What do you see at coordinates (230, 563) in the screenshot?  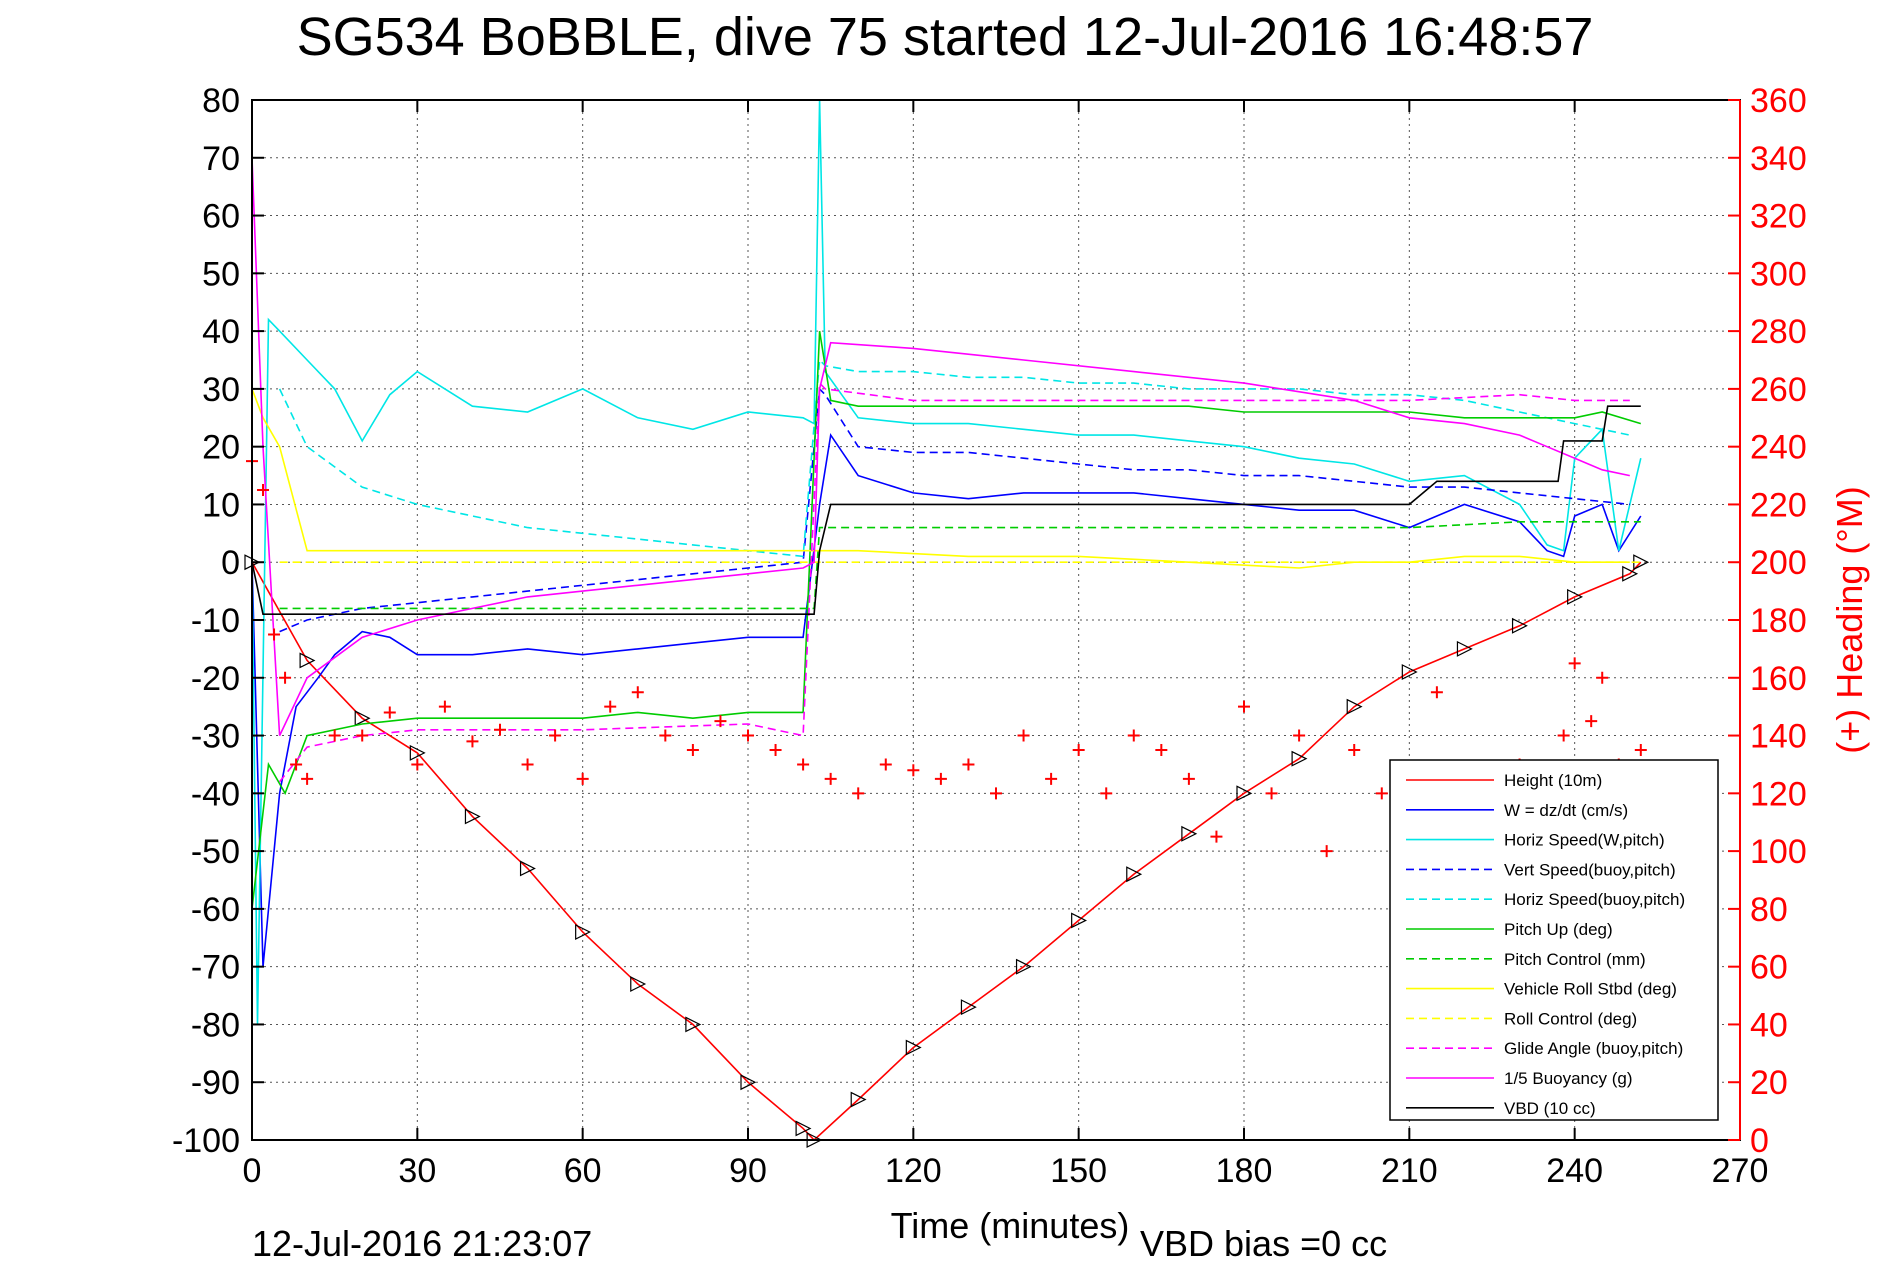 I see `y-tick-label: 0` at bounding box center [230, 563].